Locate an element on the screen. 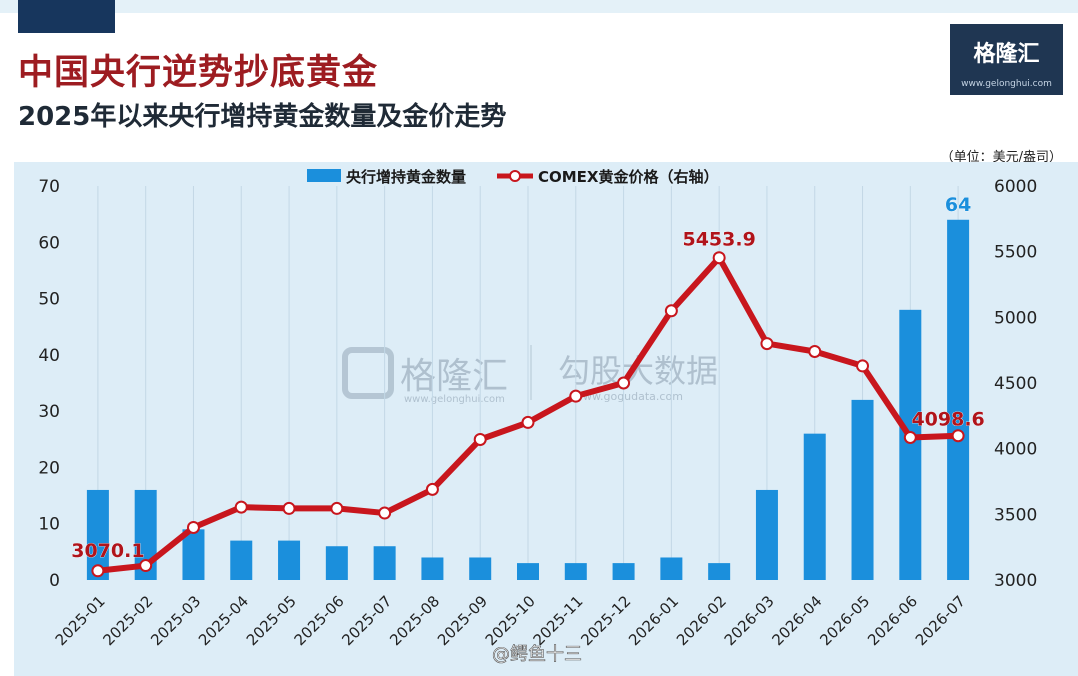  left-tick-label: 0 is located at coordinates (54, 581).